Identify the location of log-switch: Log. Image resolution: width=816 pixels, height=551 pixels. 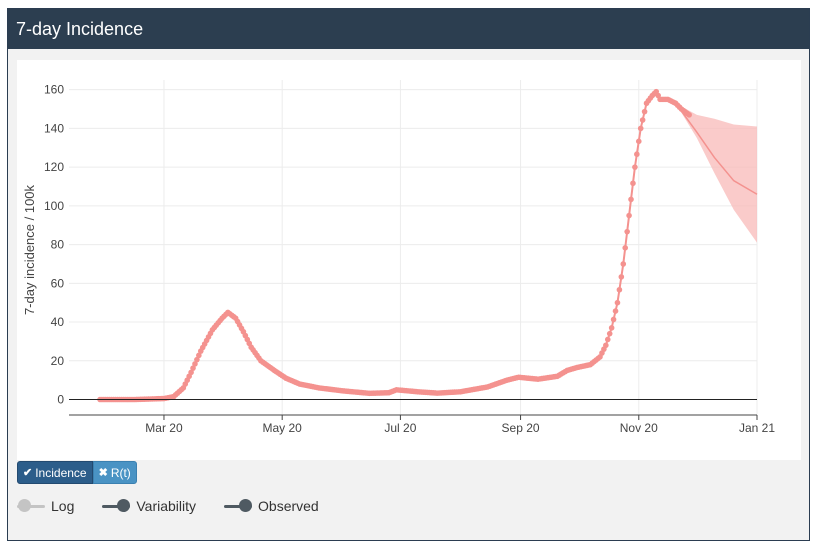
(45, 506).